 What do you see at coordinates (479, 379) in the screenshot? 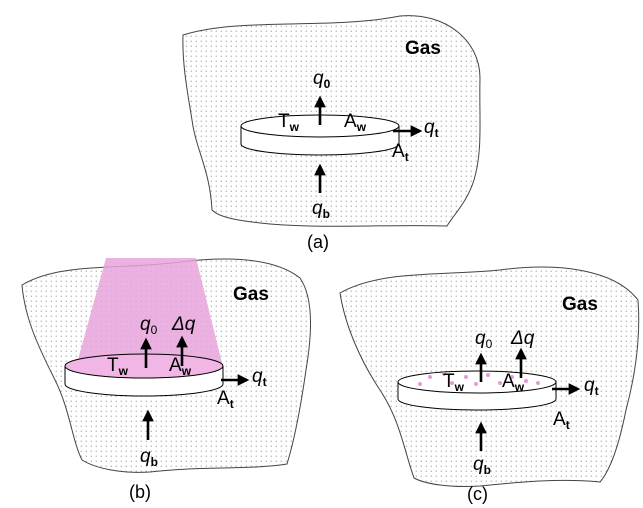
I see `hot-spots-c` at bounding box center [479, 379].